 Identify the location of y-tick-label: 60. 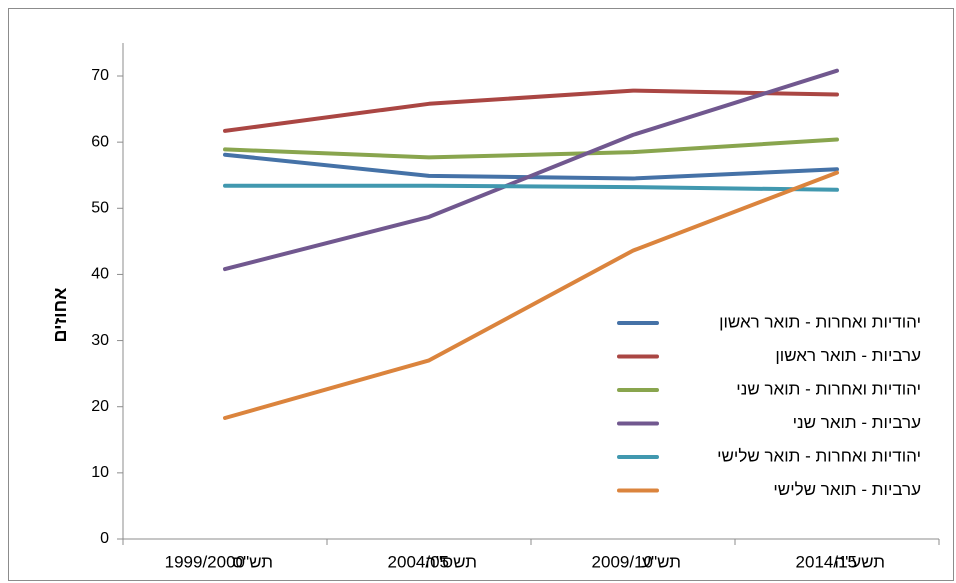
(100, 141).